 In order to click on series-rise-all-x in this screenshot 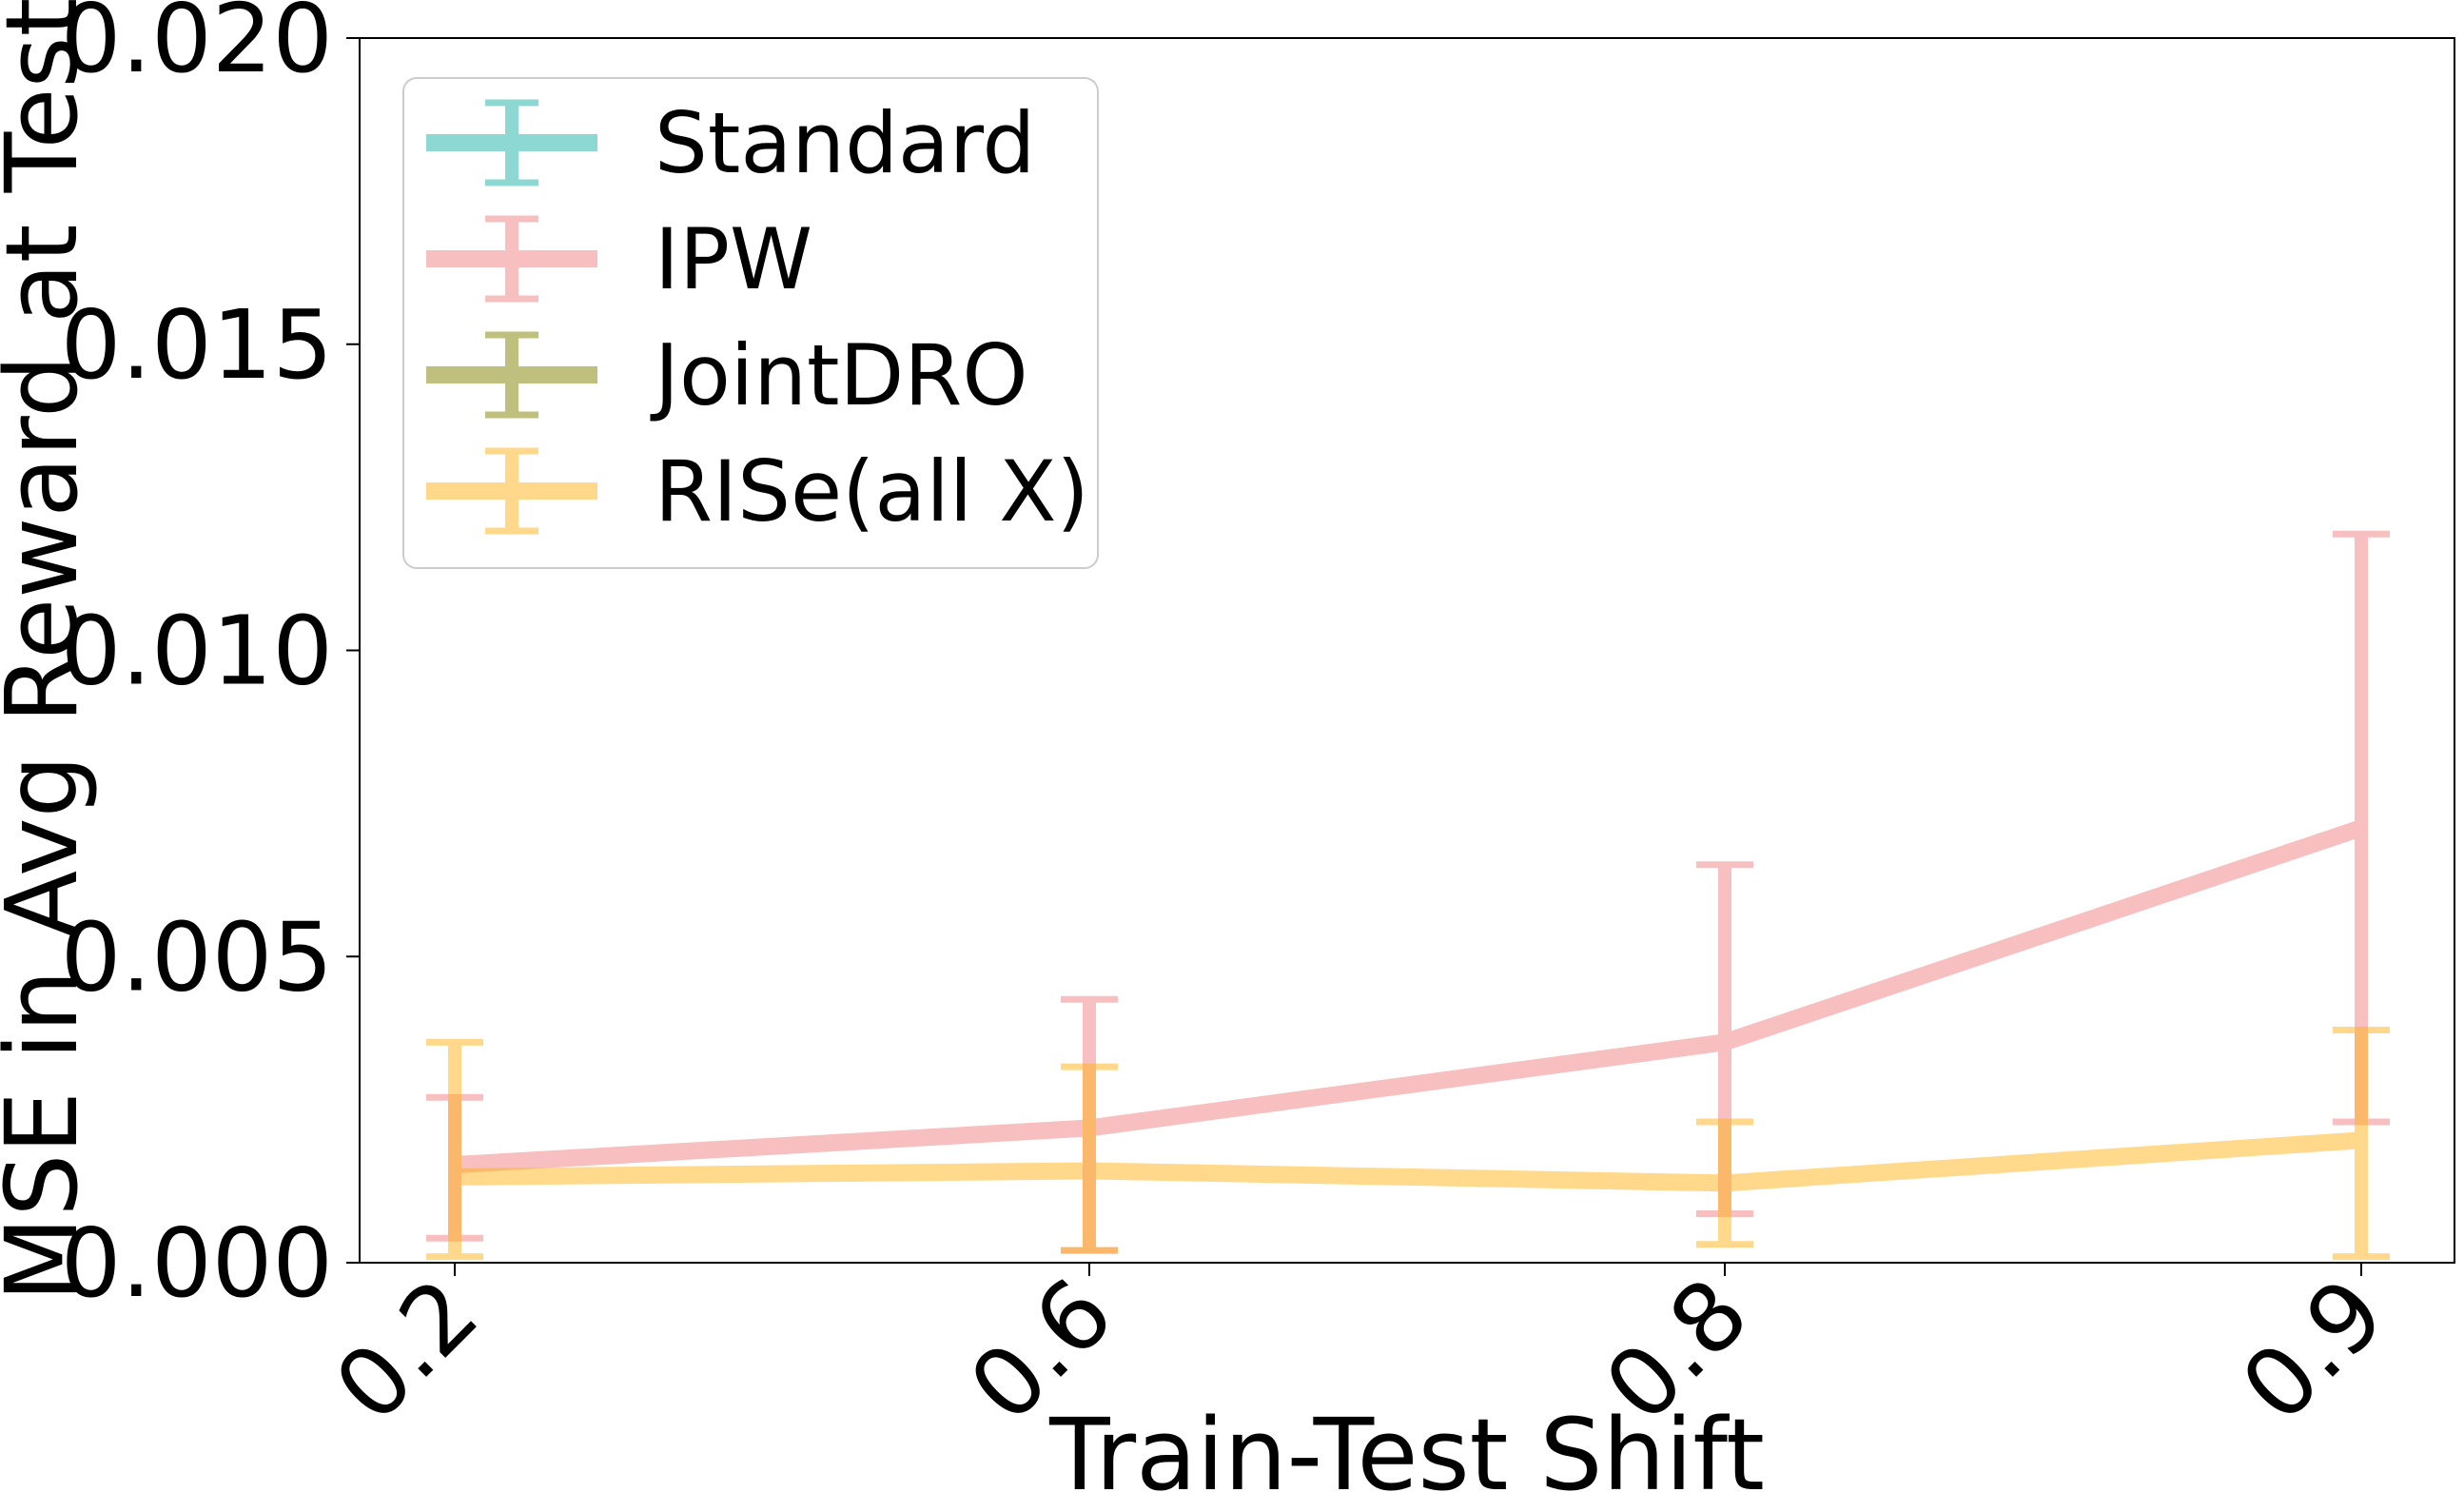, I will do `click(1408, 1143)`.